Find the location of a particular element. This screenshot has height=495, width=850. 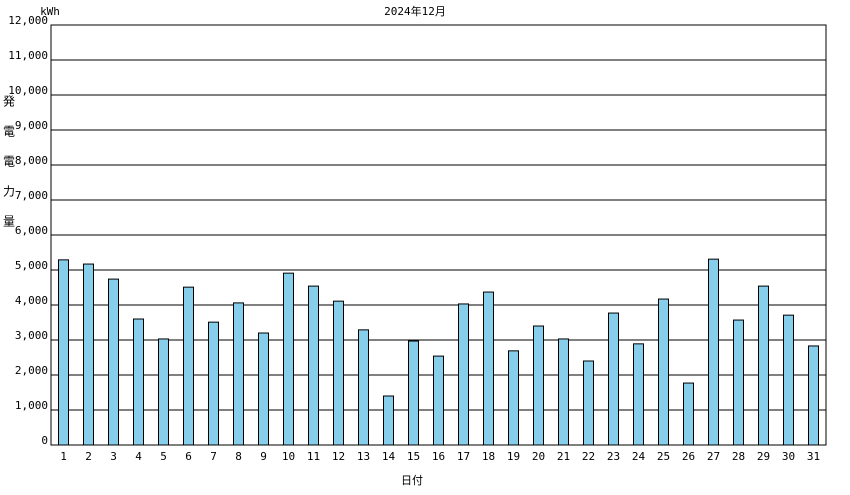

x-tick-label: 12 is located at coordinates (338, 456).